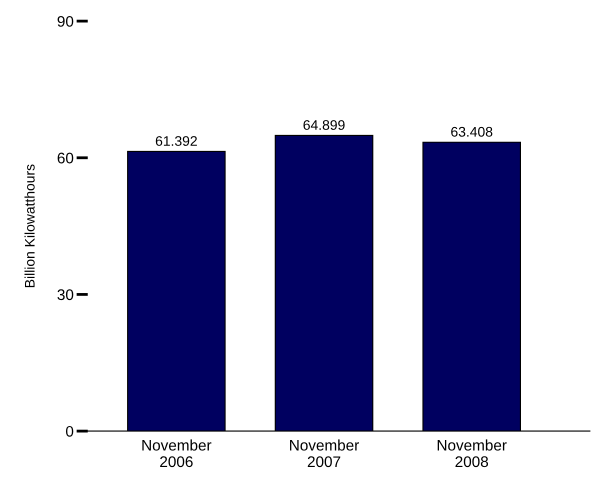  Describe the element at coordinates (472, 453) in the screenshot. I see `x-tick-label: November 2008` at that location.